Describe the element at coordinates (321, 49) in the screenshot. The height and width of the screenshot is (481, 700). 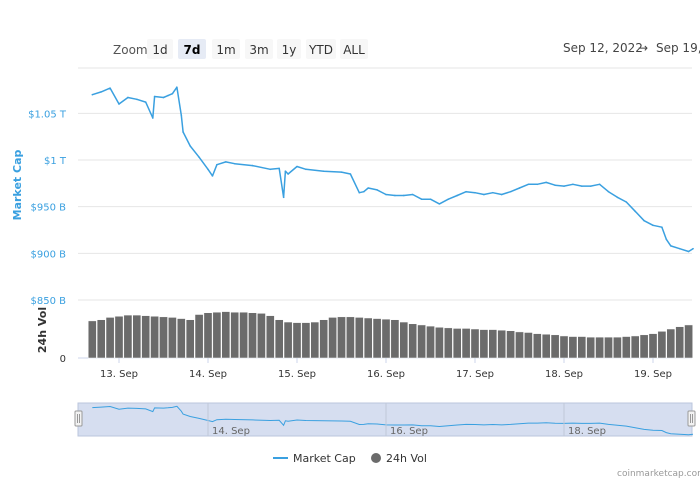
I see `zoom-button-ytd: YTD` at that location.